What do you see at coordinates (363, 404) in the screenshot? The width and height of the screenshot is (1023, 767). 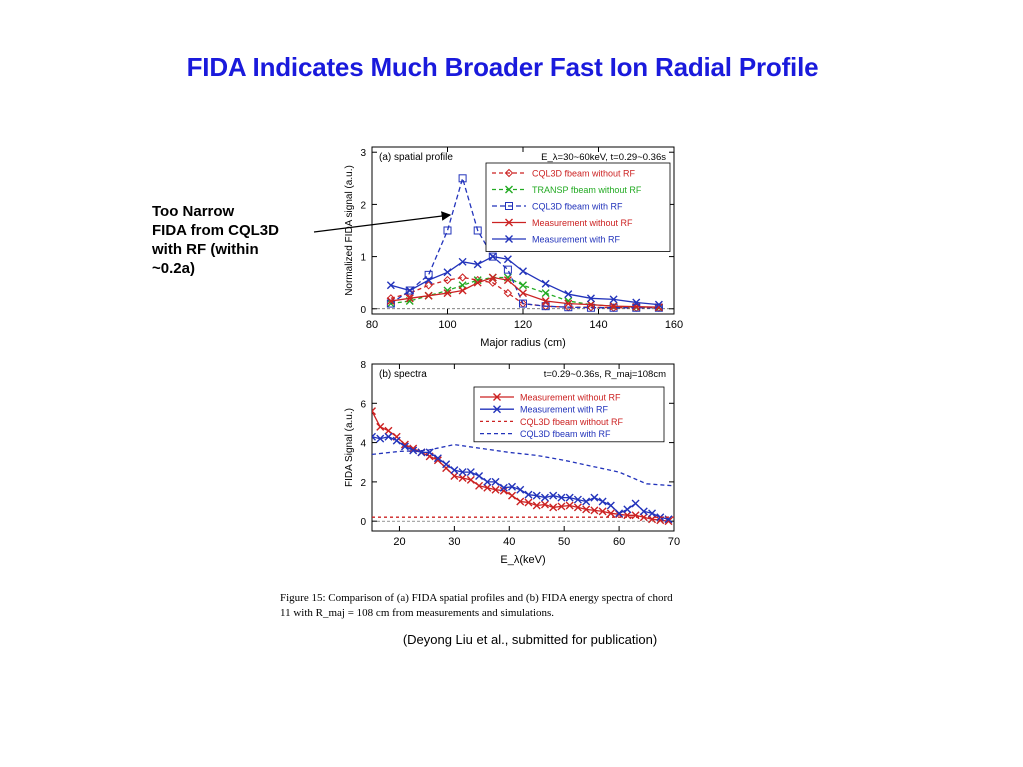 I see `y-tick-label: 6` at bounding box center [363, 404].